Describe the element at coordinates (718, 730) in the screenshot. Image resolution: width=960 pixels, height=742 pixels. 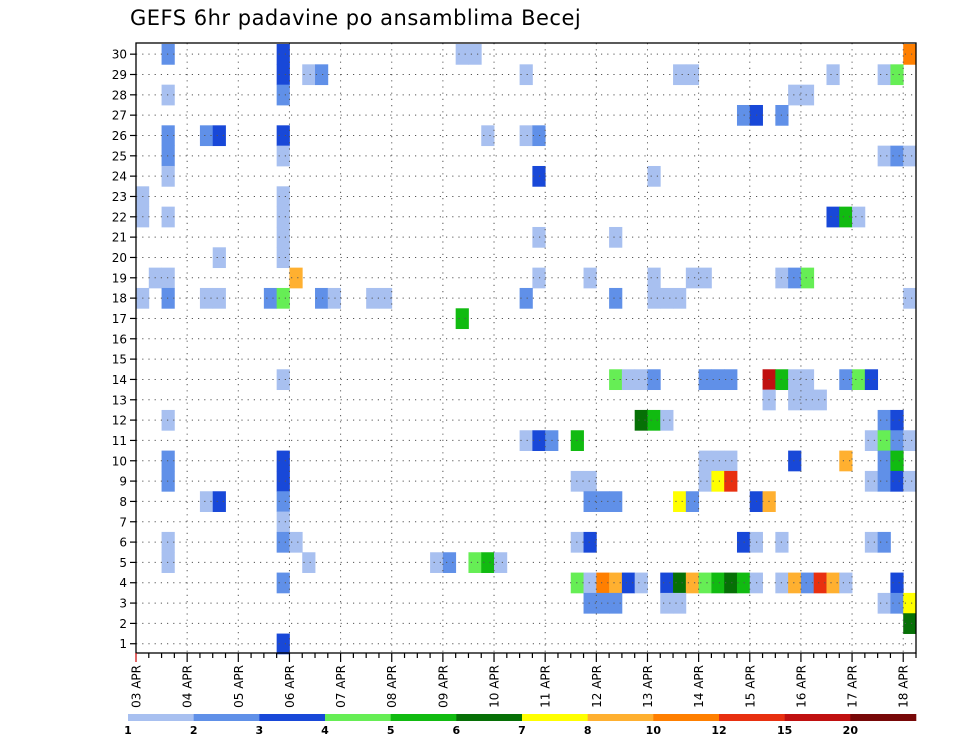
I see `legend-label: 12` at that location.